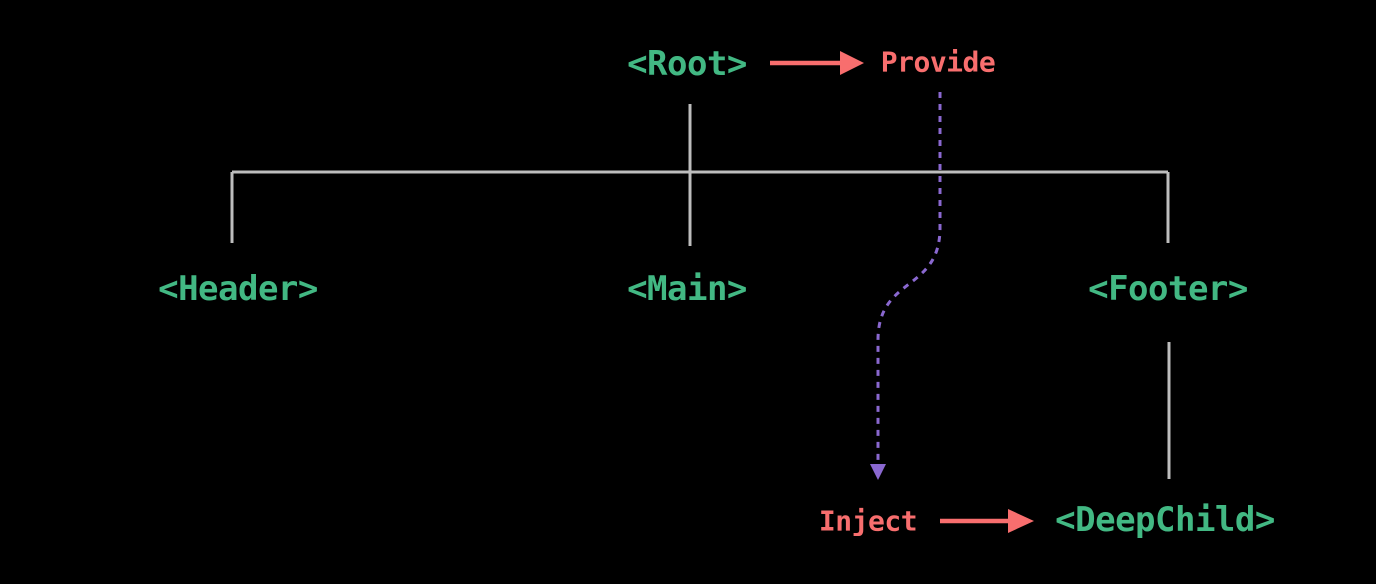 The height and width of the screenshot is (584, 1376). What do you see at coordinates (868, 521) in the screenshot?
I see `inject-label: Inject` at bounding box center [868, 521].